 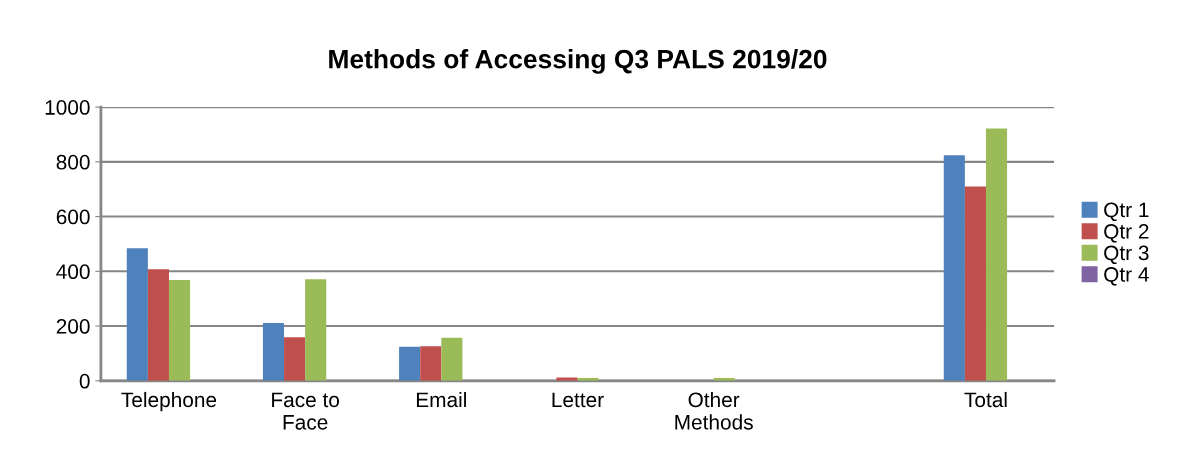 I want to click on y-tick-label: 1000, so click(x=67, y=107).